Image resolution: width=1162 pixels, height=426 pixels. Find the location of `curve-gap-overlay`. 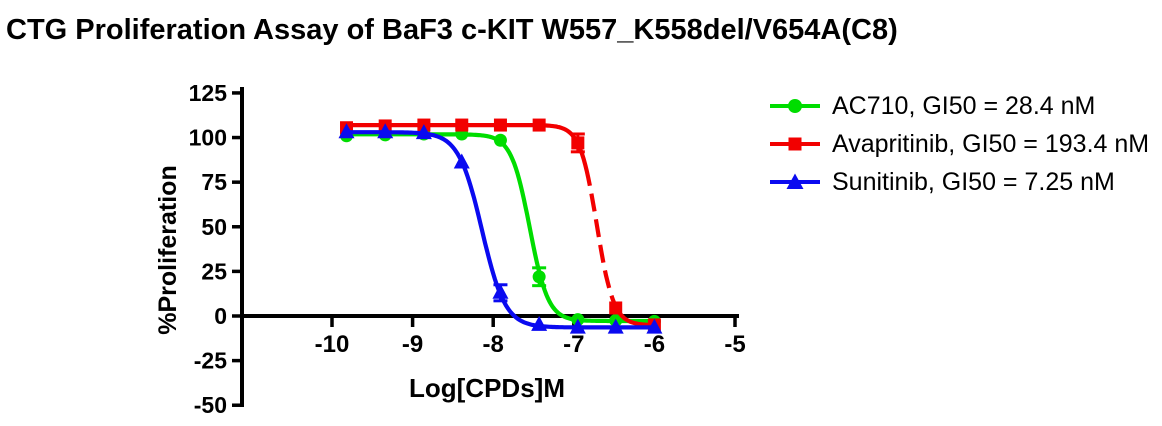

curve-gap-overlay is located at coordinates (602, 244).